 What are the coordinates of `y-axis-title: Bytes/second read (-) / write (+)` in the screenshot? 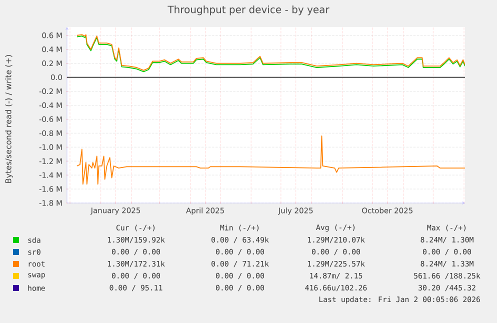 It's located at (9, 119).